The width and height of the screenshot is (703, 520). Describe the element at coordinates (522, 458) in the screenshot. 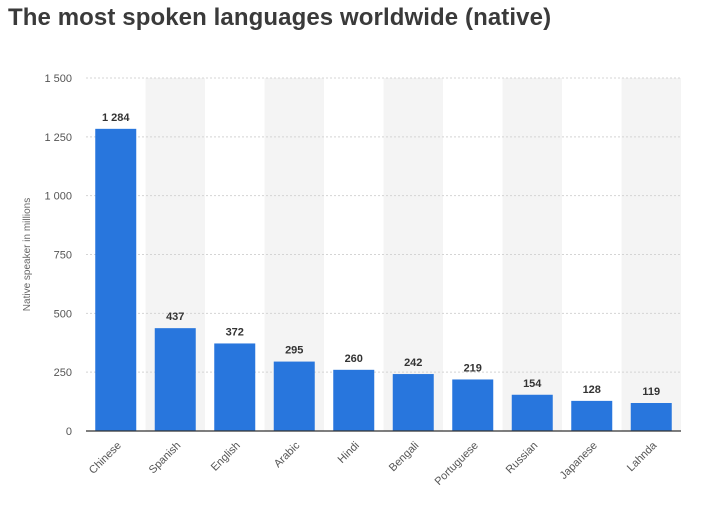

I see `x-tick-label: Russian` at that location.